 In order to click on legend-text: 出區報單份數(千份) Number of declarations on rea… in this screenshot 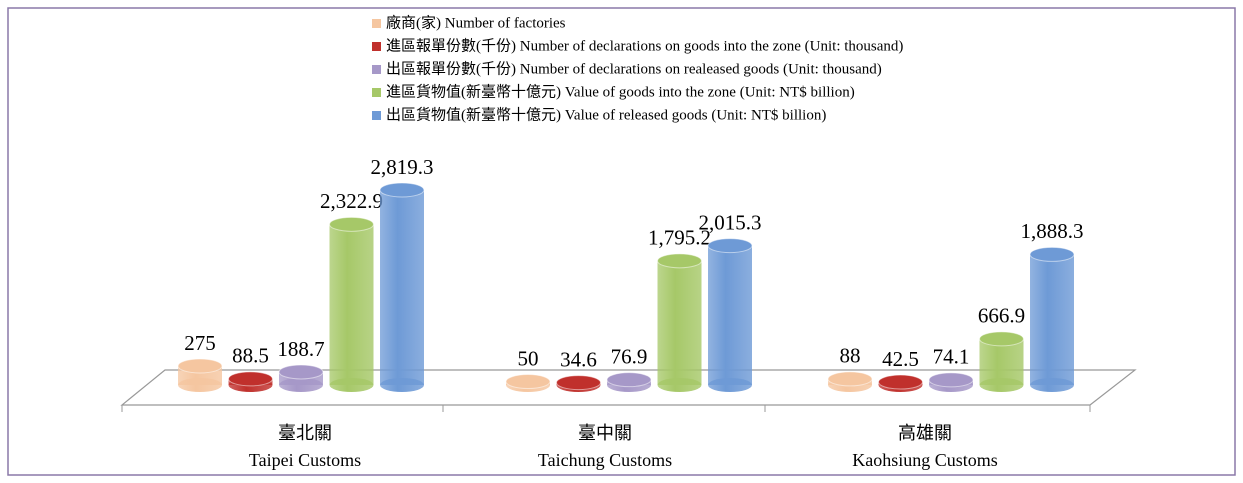, I will do `click(634, 68)`.